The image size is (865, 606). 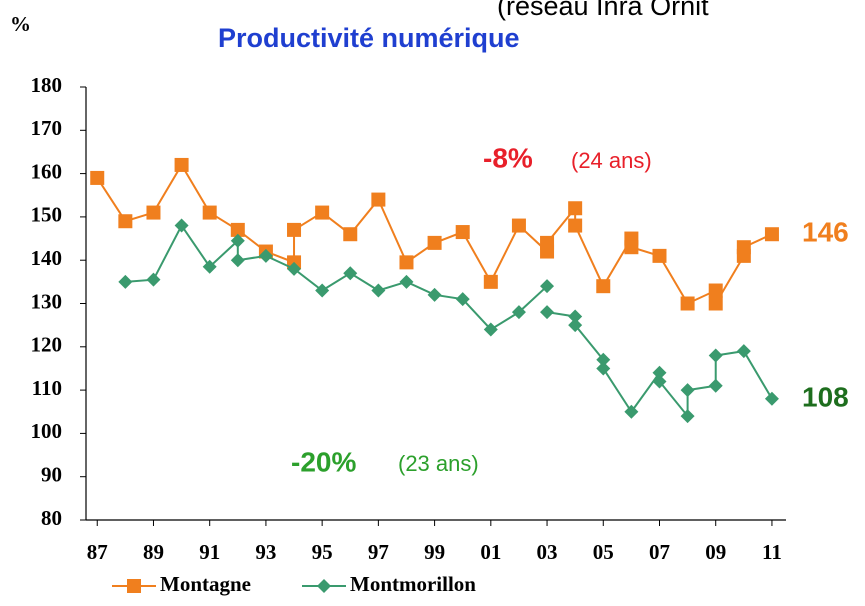 What do you see at coordinates (47, 85) in the screenshot?
I see `y-tick-label: 180` at bounding box center [47, 85].